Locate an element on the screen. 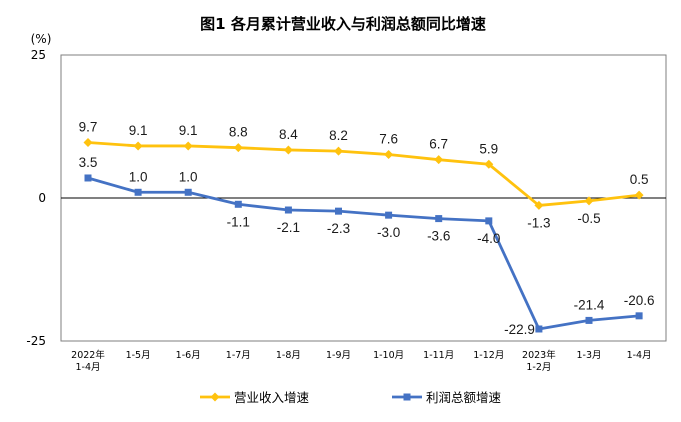 This screenshot has height=422, width=681. data-label: 9.7 is located at coordinates (88, 127).